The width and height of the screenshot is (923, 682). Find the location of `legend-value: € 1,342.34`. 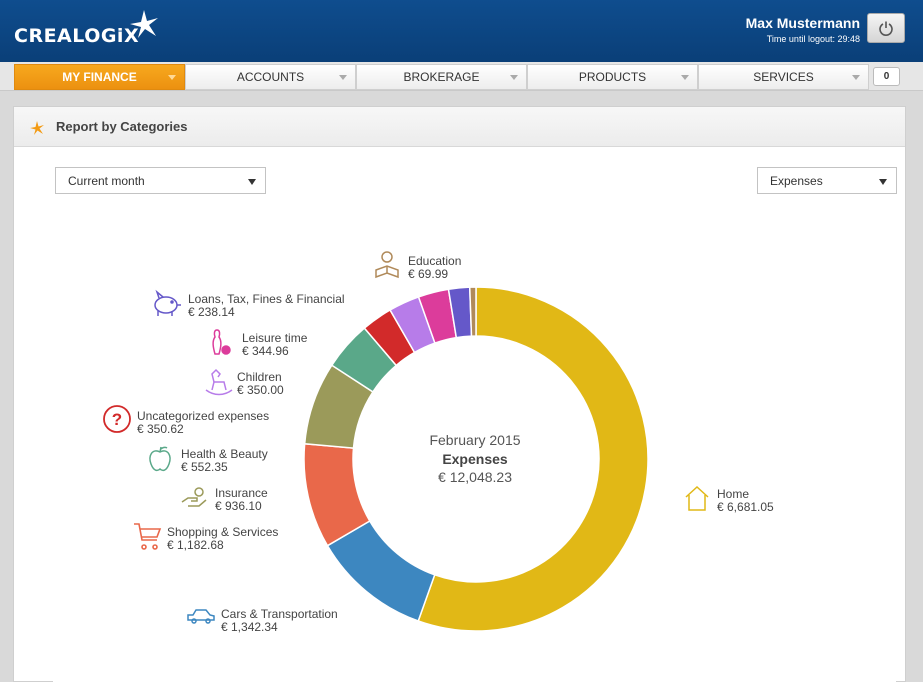

legend-value: € 1,342.34 is located at coordinates (249, 627).